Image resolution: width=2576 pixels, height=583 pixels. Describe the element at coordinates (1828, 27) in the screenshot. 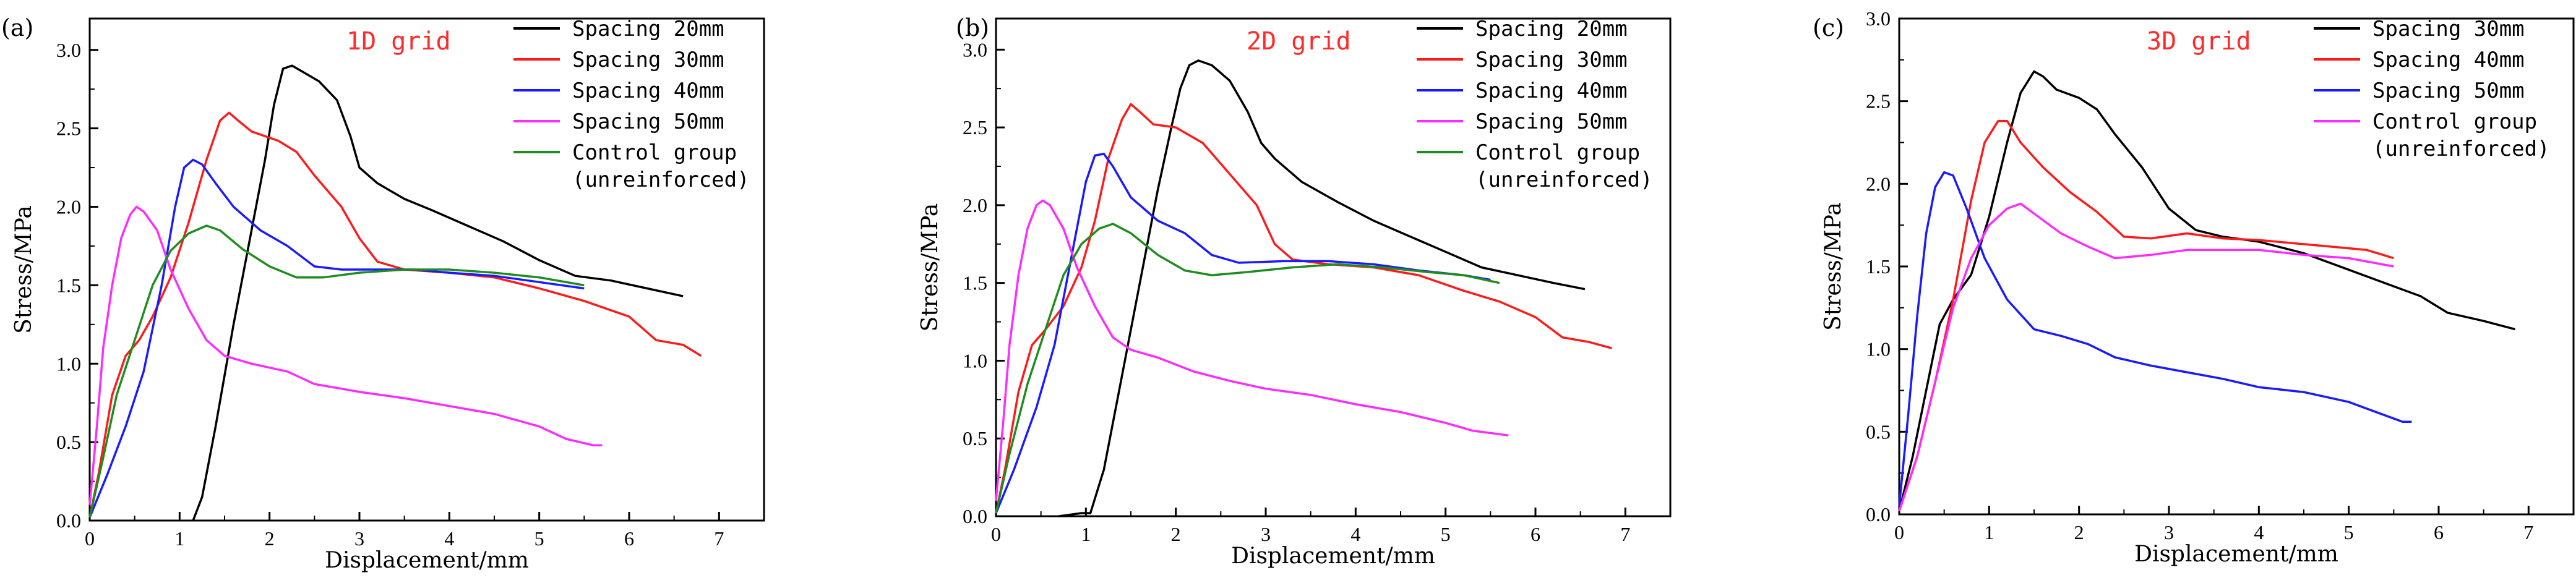

I see `panel-label: (c)` at that location.